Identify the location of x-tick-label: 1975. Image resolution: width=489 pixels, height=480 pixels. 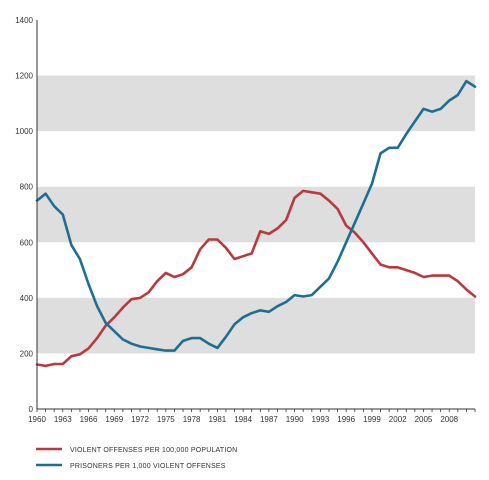
(166, 419).